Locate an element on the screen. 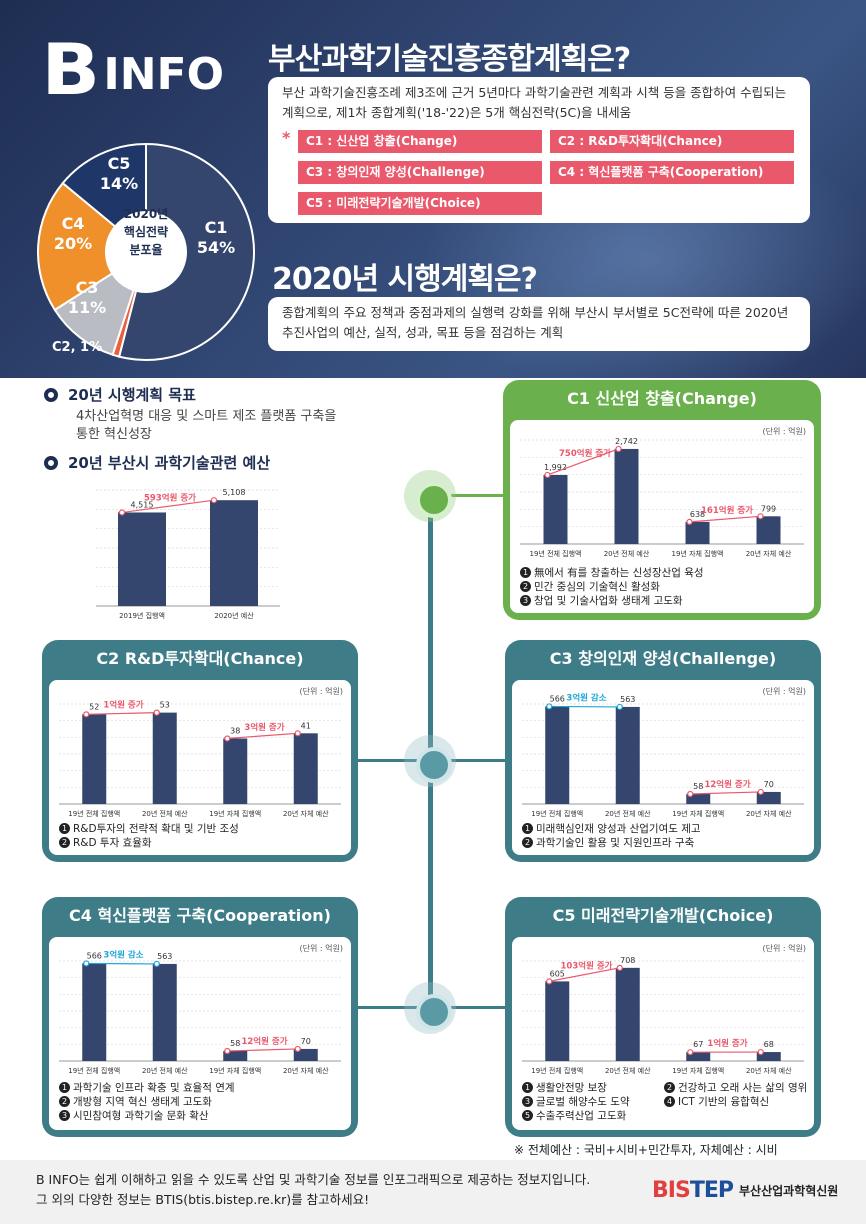  category-label: 20년 자체 예산 is located at coordinates (769, 553).